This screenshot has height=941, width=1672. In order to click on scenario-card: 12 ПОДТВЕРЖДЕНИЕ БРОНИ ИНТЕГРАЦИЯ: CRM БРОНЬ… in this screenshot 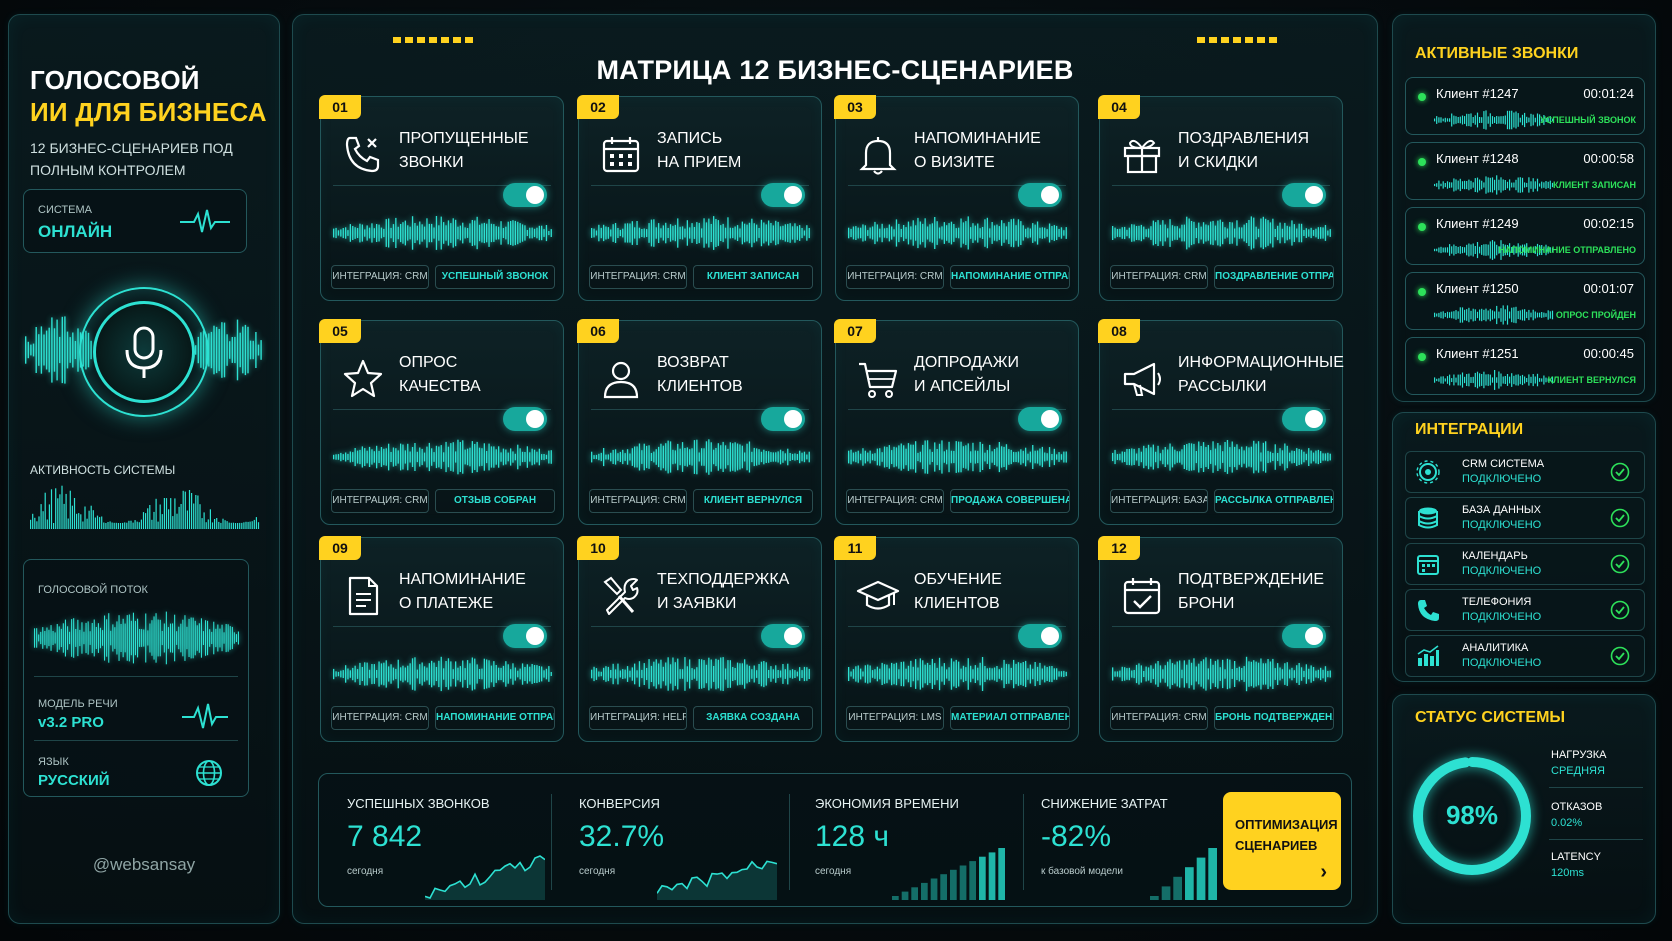, I will do `click(1220, 639)`.